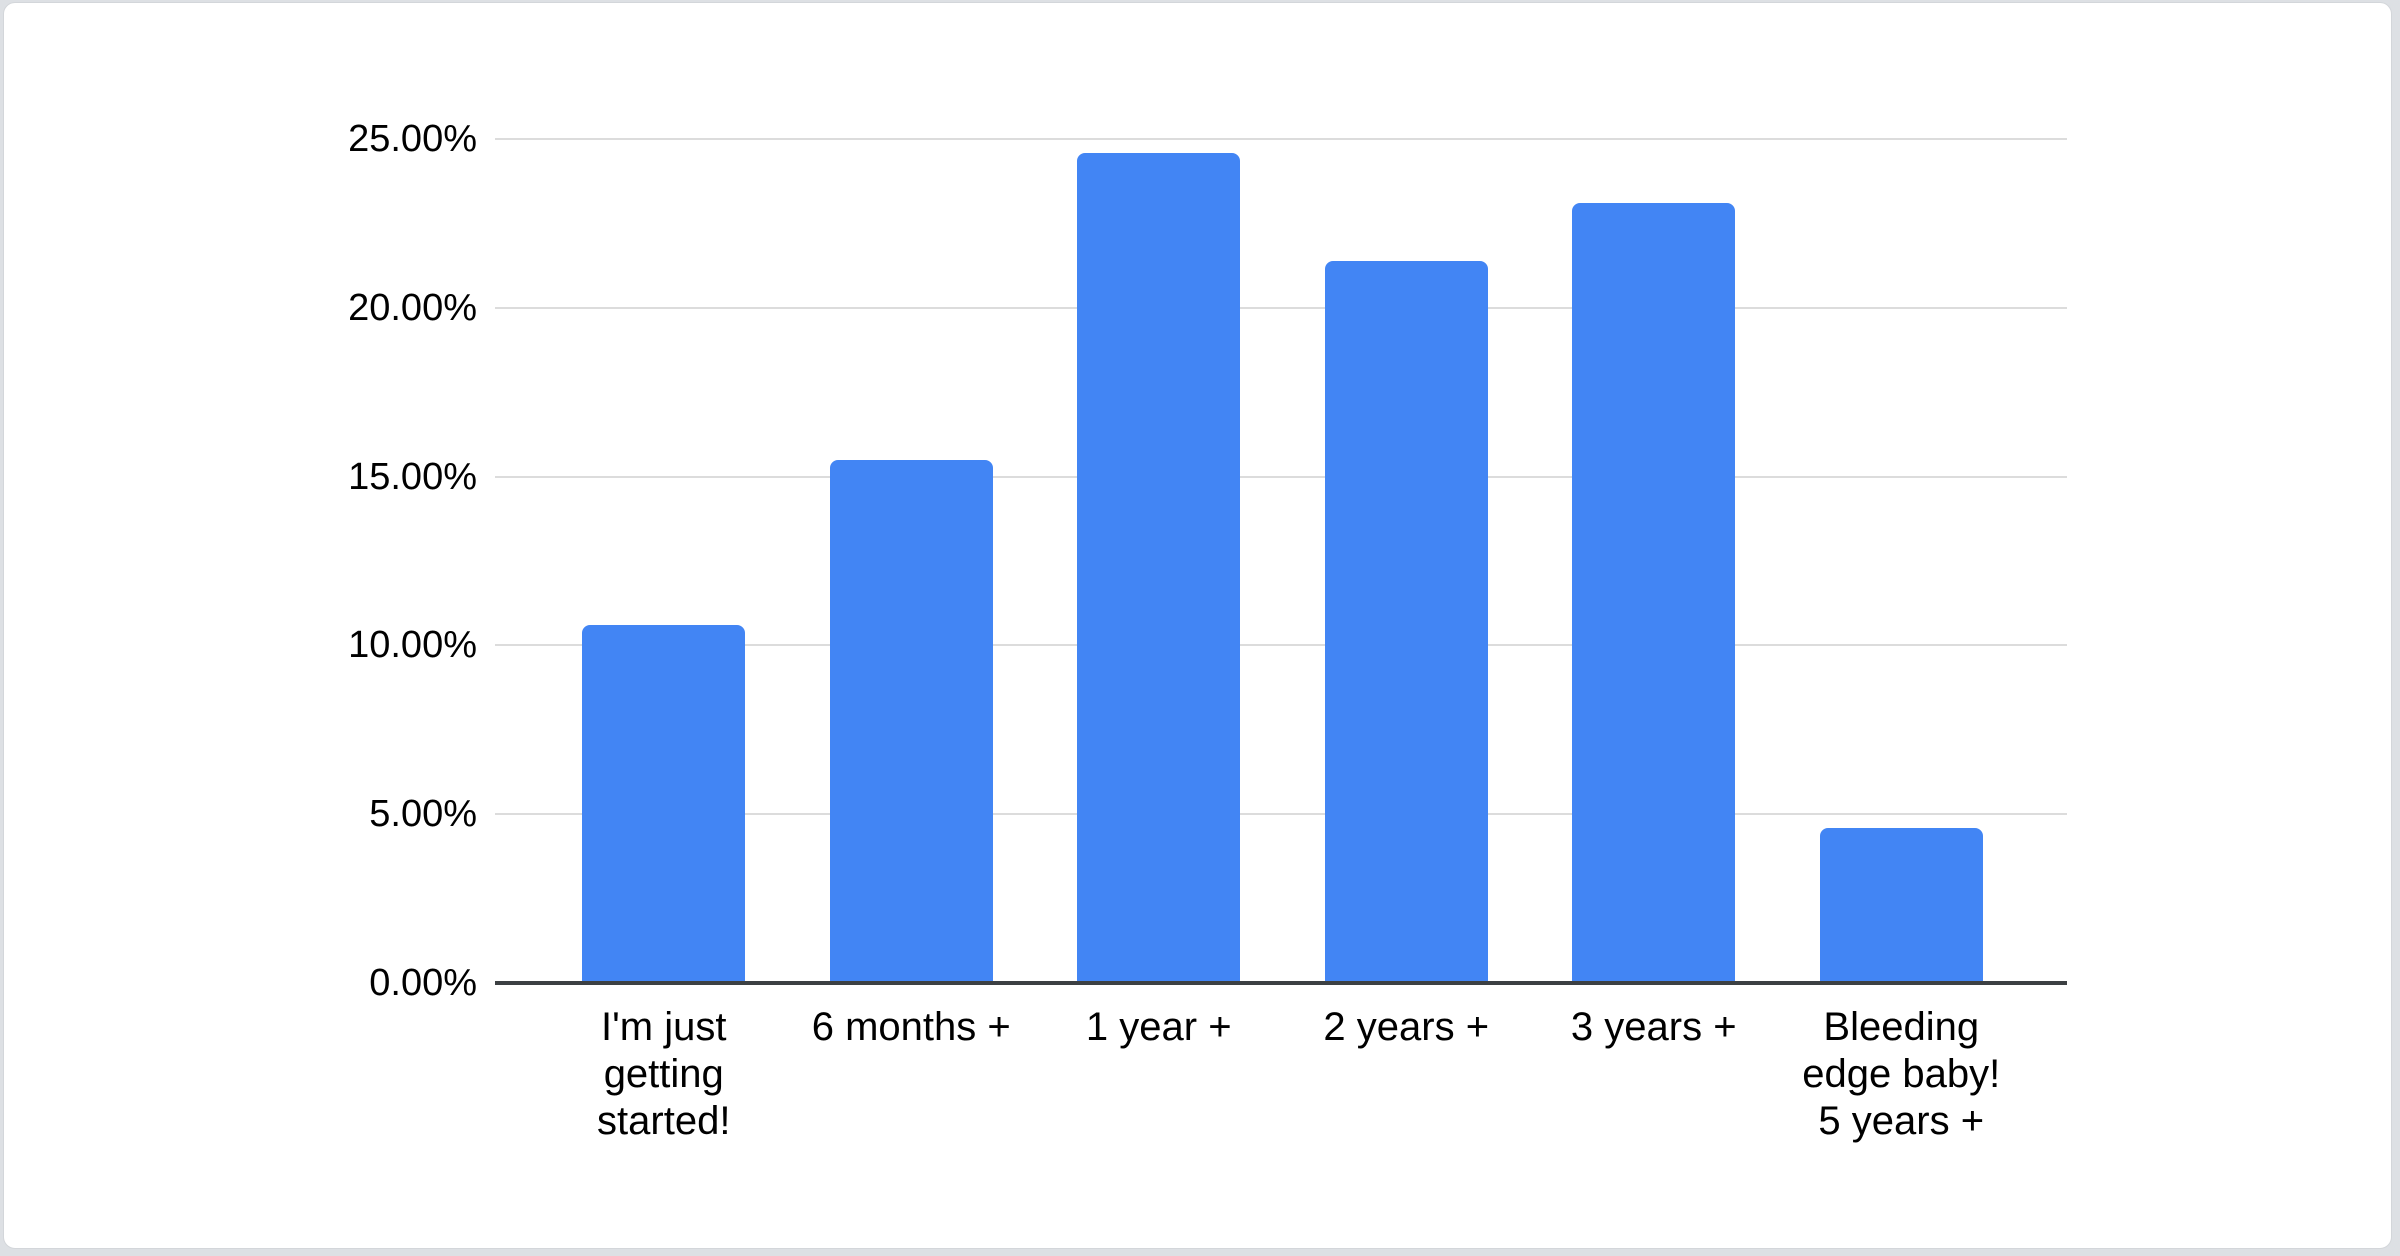  What do you see at coordinates (664, 1074) in the screenshot?
I see `x-axis-category-label: I'm just getting started!` at bounding box center [664, 1074].